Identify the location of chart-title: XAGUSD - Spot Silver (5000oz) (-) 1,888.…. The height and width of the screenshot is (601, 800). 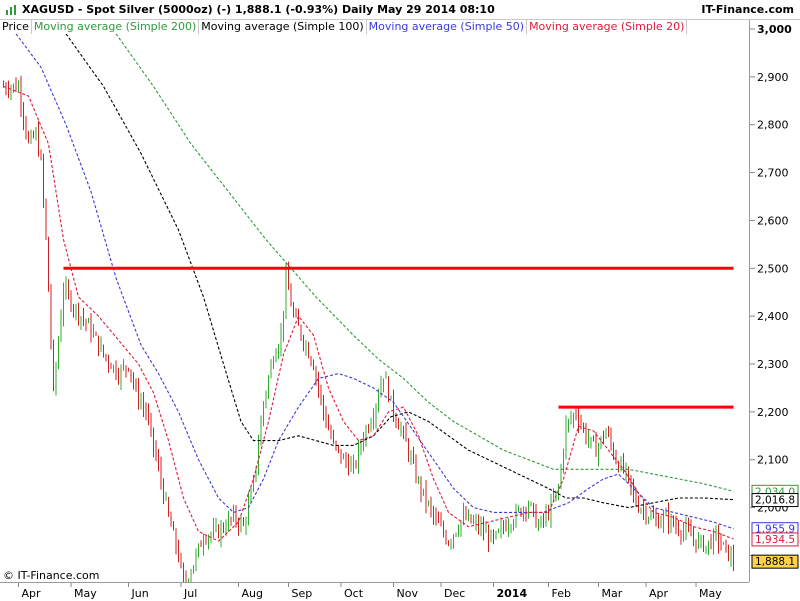
(258, 9).